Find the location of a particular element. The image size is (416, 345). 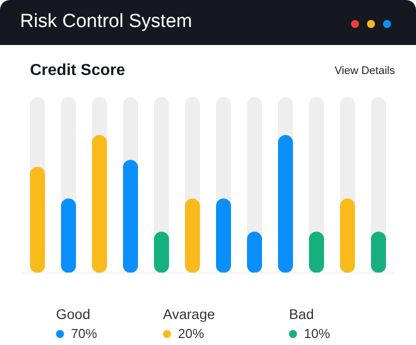

category-label: Bad is located at coordinates (302, 315).